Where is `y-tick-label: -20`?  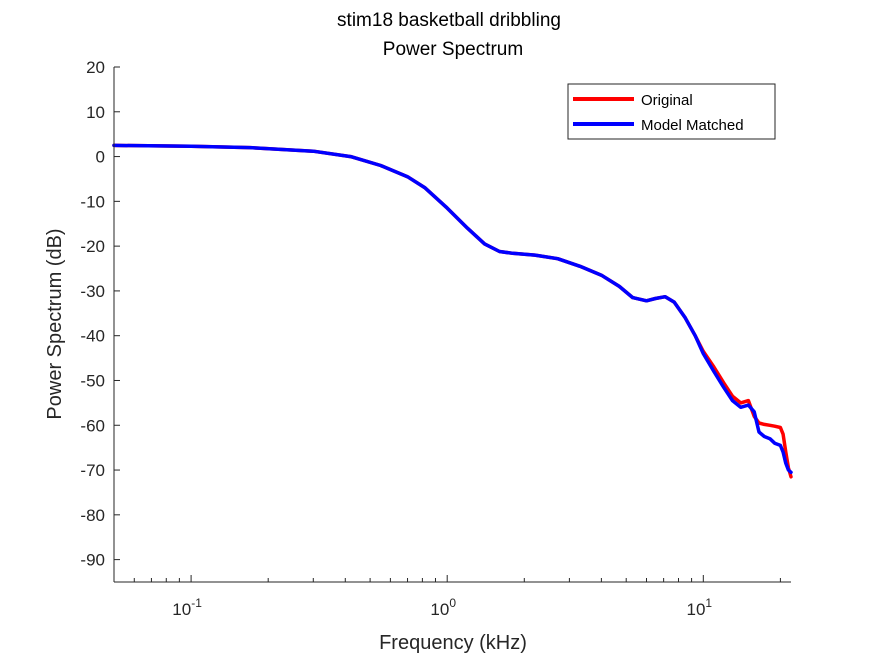 y-tick-label: -20 is located at coordinates (92, 246).